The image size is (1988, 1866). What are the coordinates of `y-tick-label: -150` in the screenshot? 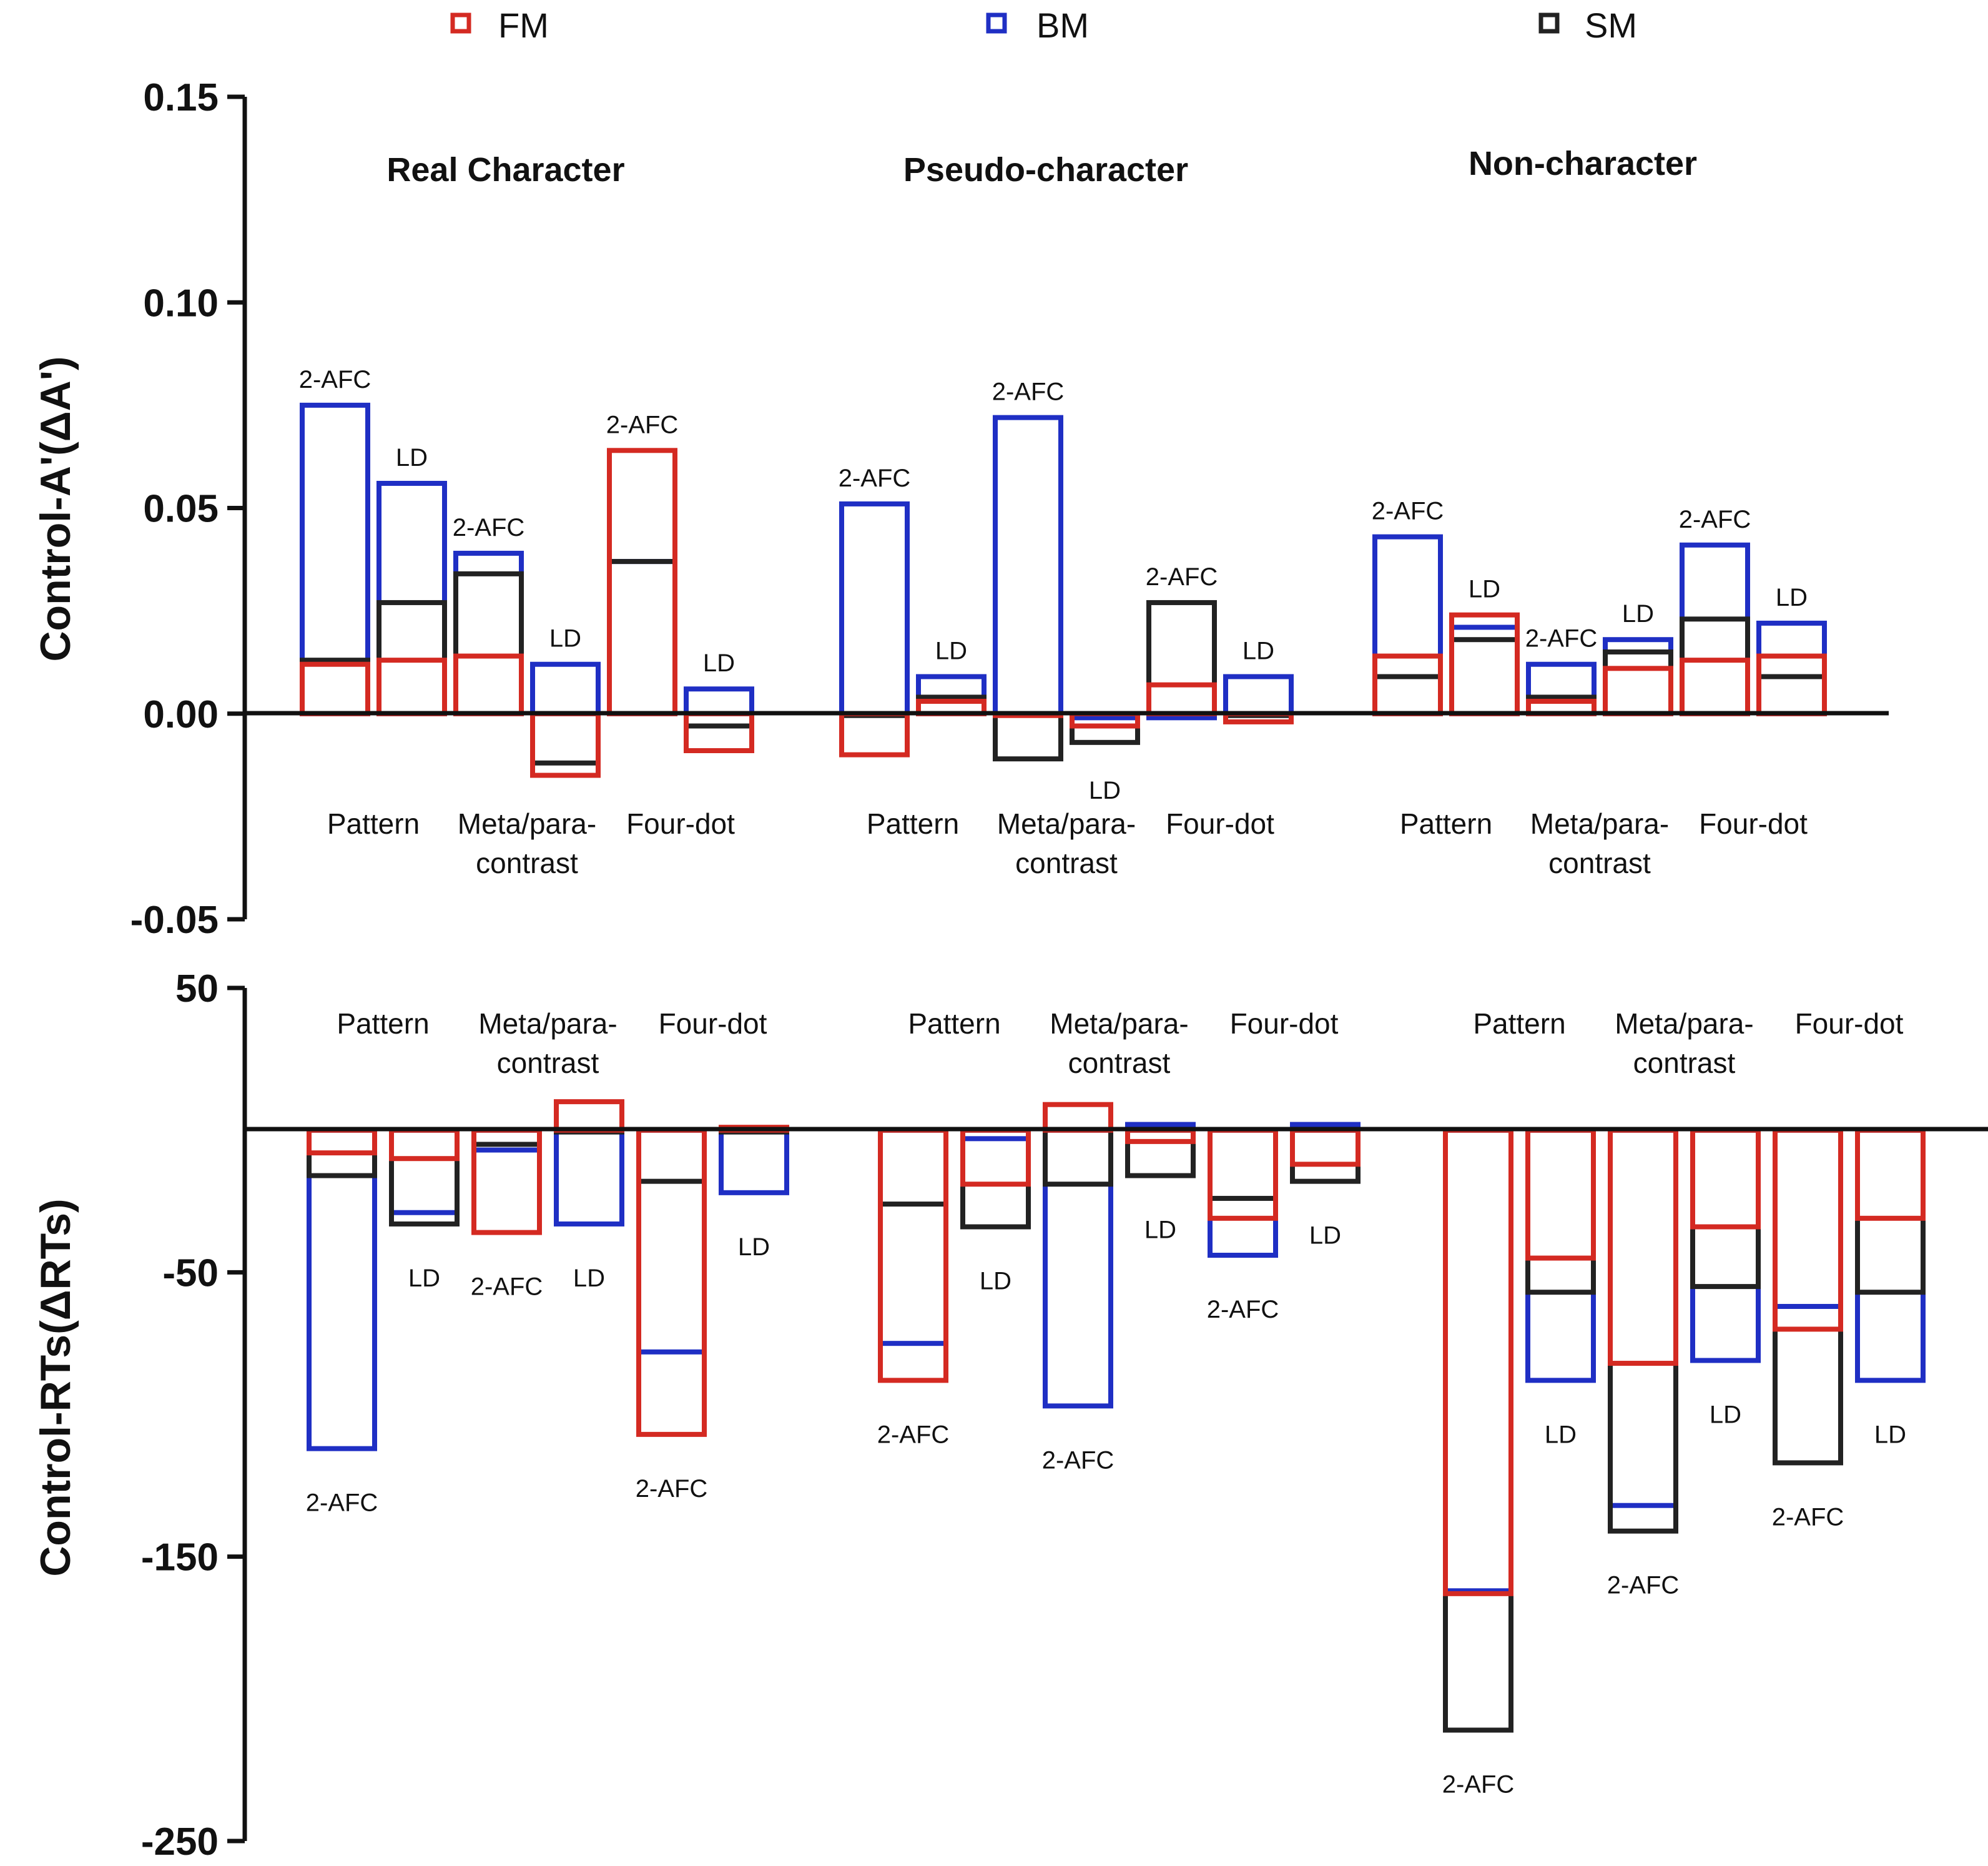 It's located at (180, 1557).